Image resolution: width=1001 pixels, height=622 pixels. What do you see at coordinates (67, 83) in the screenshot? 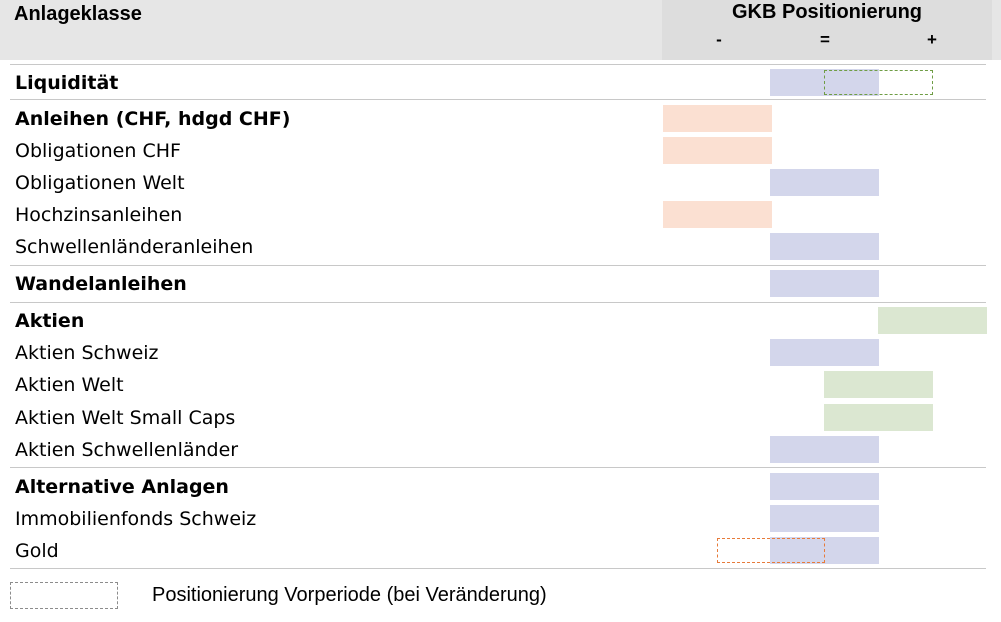
I see `row-label: Liquidität` at bounding box center [67, 83].